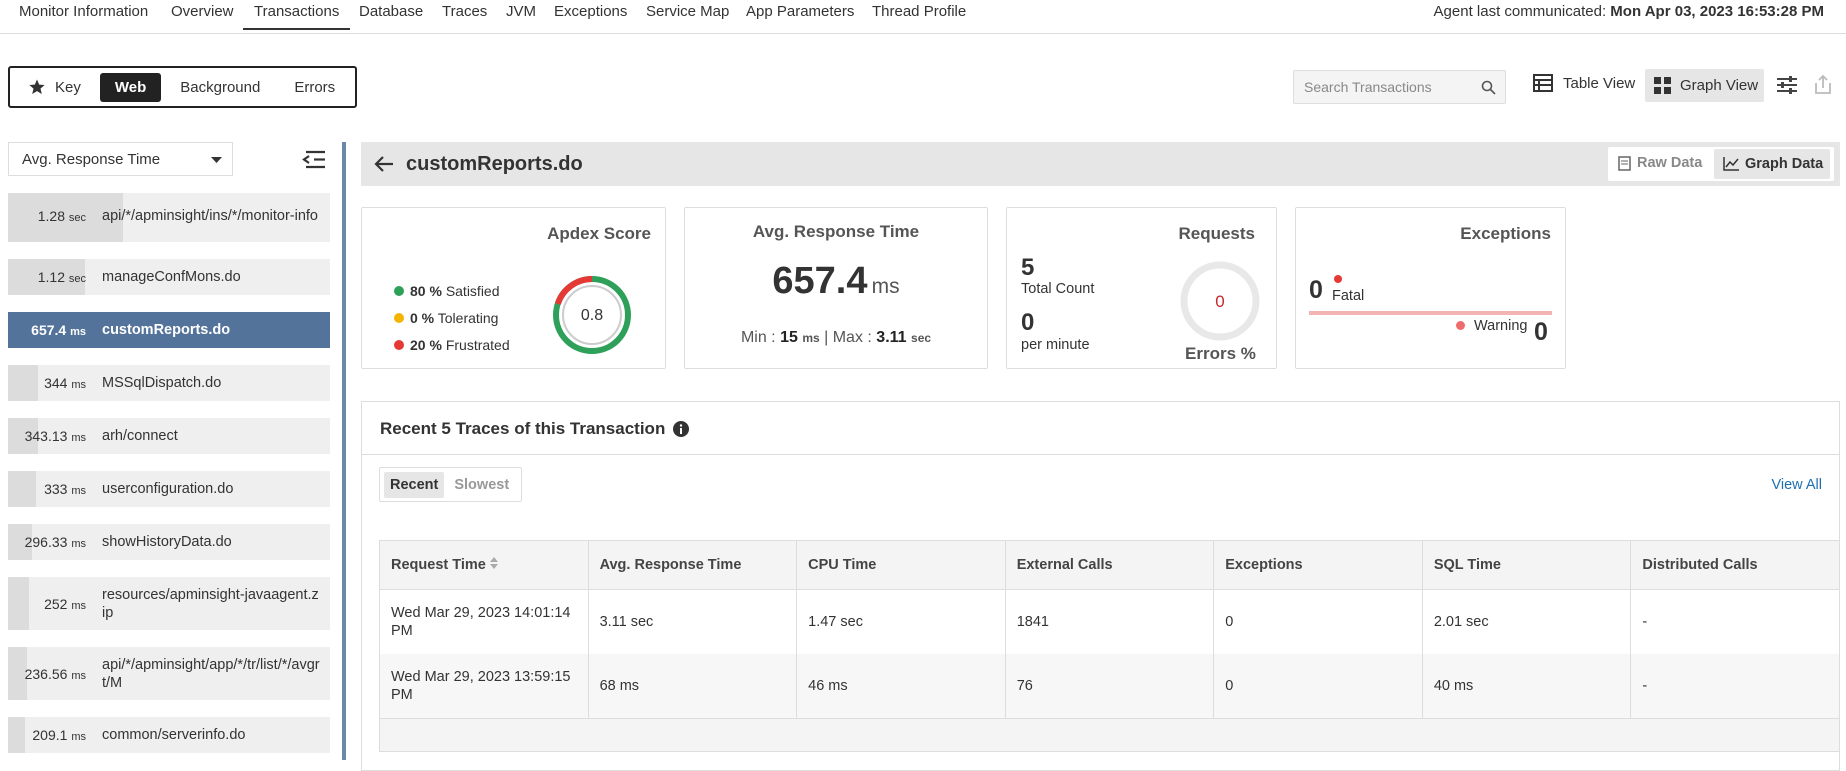 Image resolution: width=1846 pixels, height=771 pixels. Describe the element at coordinates (56, 603) in the screenshot. I see `value: 252` at that location.